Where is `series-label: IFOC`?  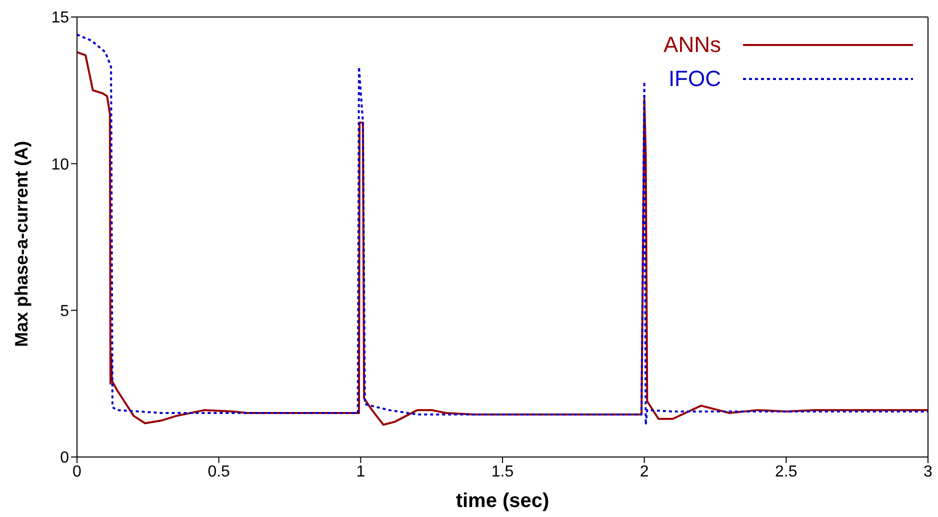
series-label: IFOC is located at coordinates (694, 79).